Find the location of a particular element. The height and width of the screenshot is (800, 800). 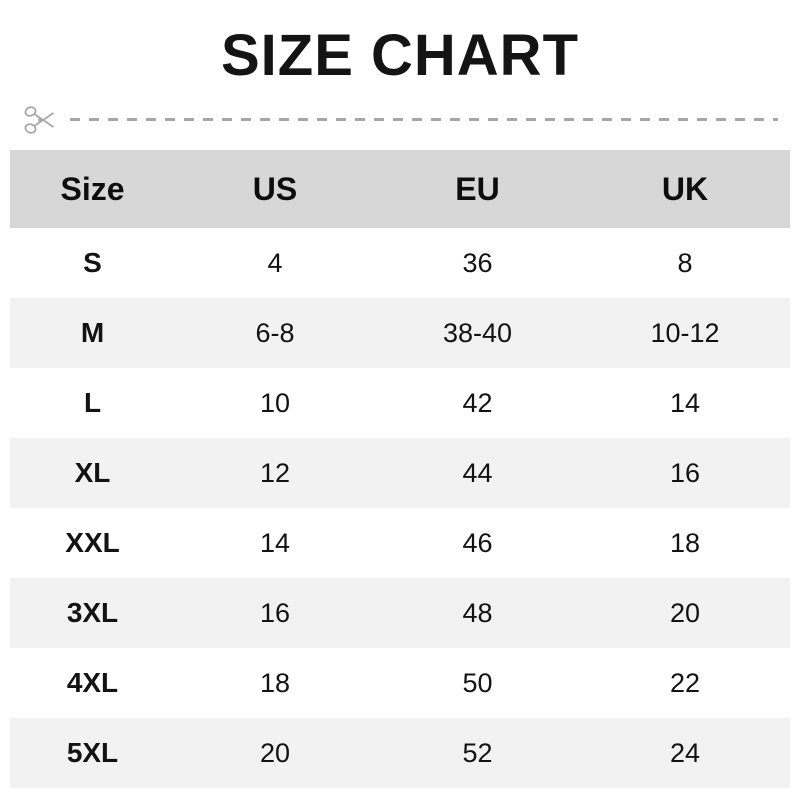

cell-us: 6-8 is located at coordinates (275, 333).